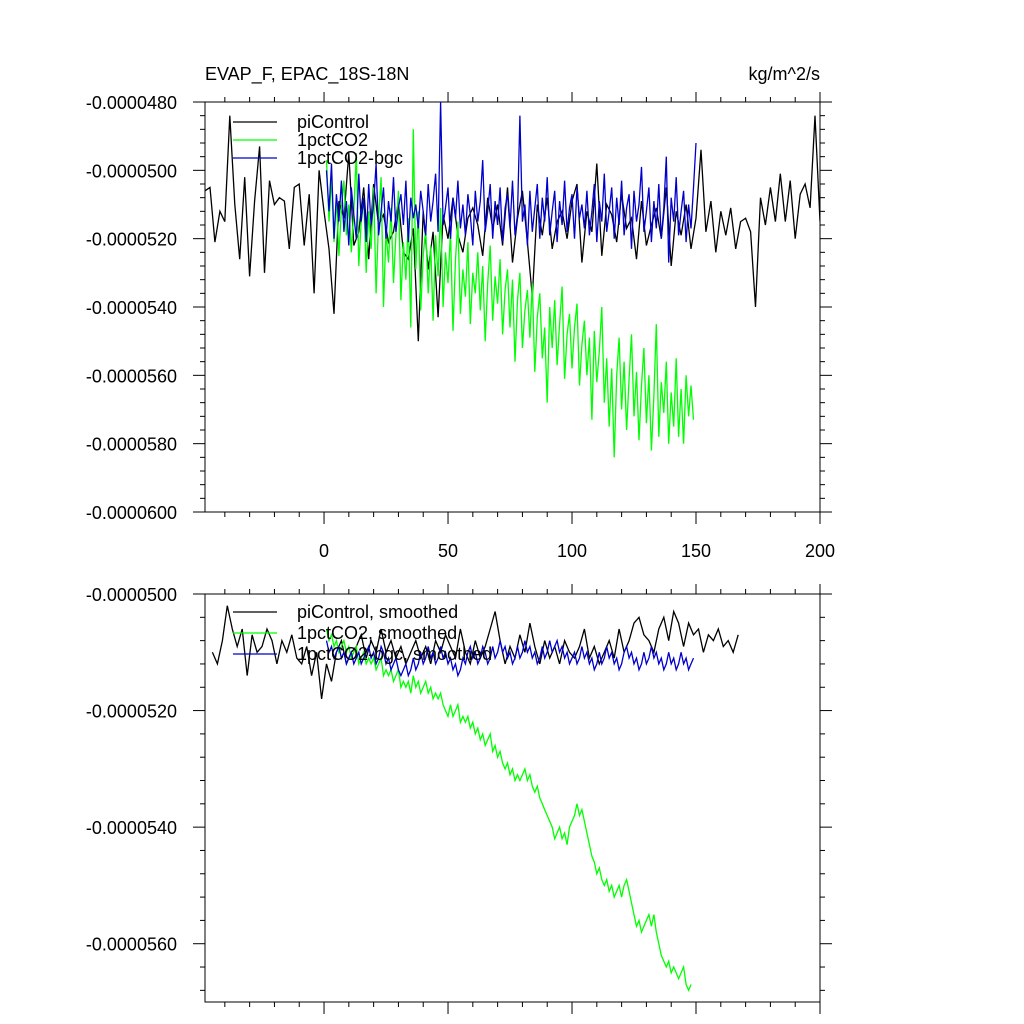  Describe the element at coordinates (131, 445) in the screenshot. I see `y-tick-label: -0.0000580` at that location.